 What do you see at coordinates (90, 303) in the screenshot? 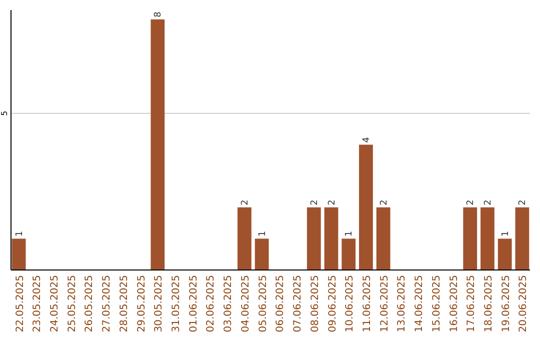
I see `x-tick-label: 26.05.2025` at bounding box center [90, 303].